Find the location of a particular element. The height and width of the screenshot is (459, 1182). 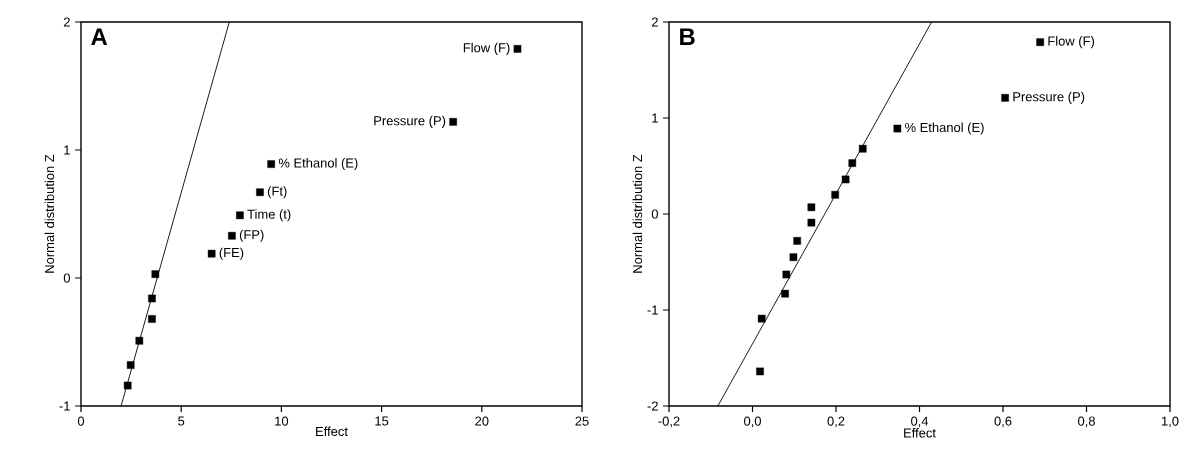

x-tick-label: 15 is located at coordinates (382, 421).